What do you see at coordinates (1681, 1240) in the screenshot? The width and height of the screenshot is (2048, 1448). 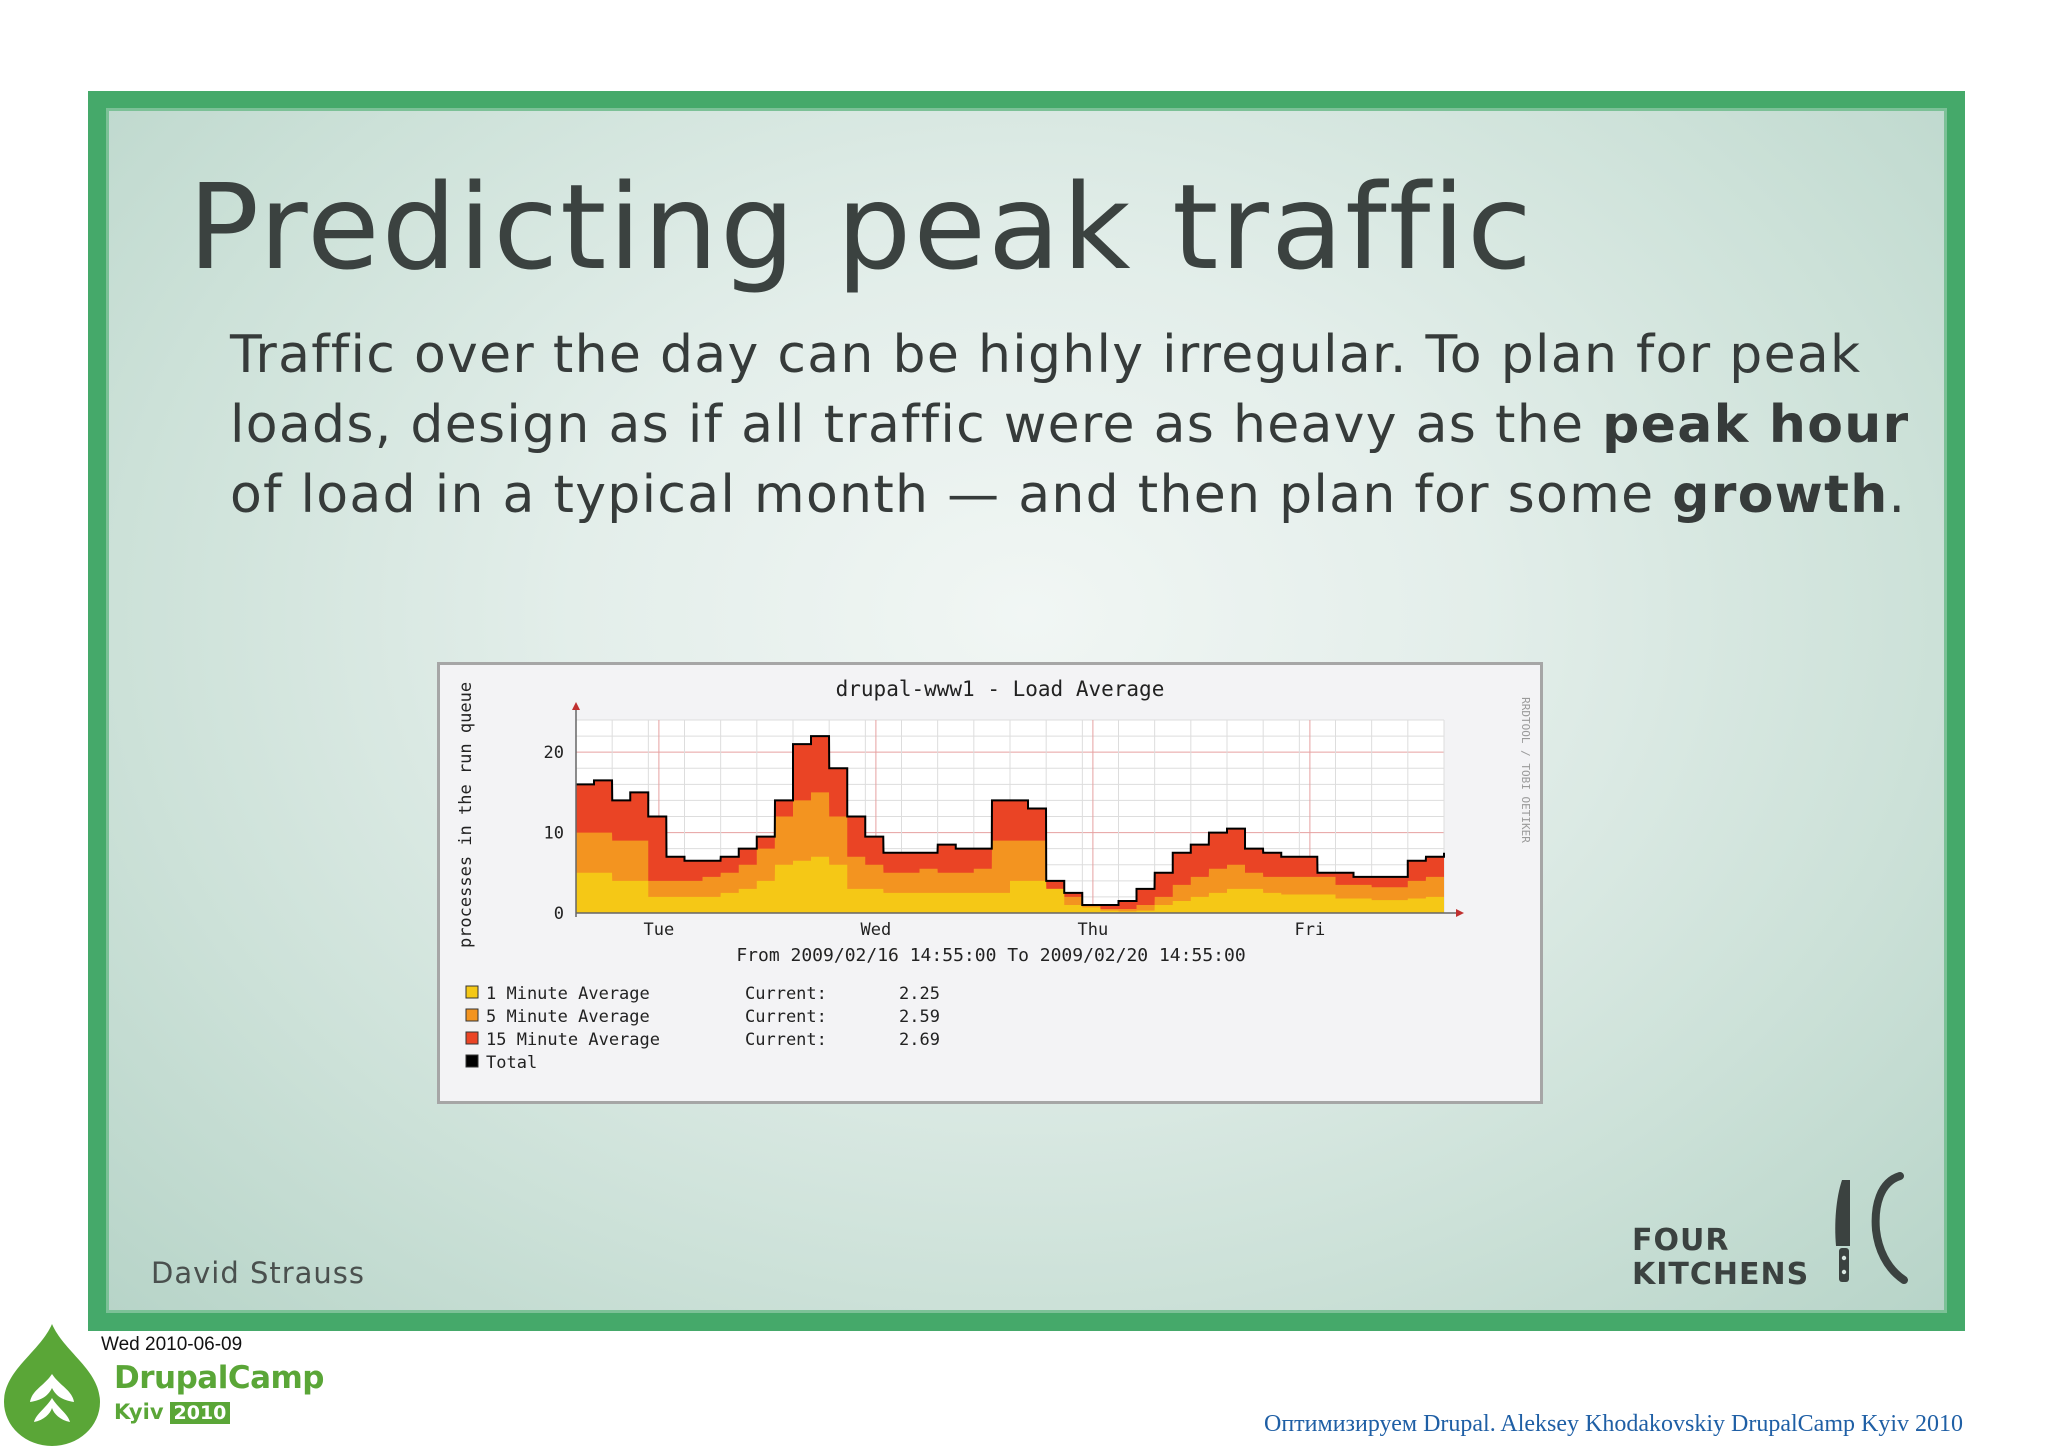 I see `logo-line: FOUR` at bounding box center [1681, 1240].